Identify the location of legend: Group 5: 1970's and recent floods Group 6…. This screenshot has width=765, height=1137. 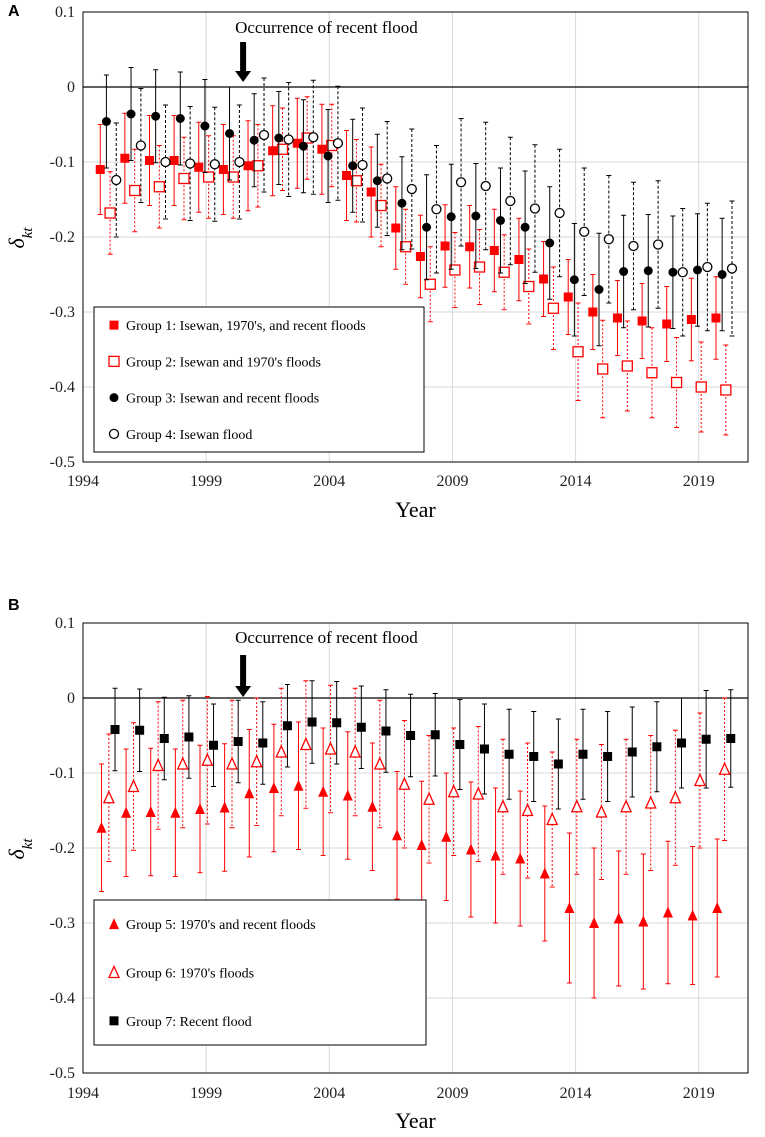
(260, 972).